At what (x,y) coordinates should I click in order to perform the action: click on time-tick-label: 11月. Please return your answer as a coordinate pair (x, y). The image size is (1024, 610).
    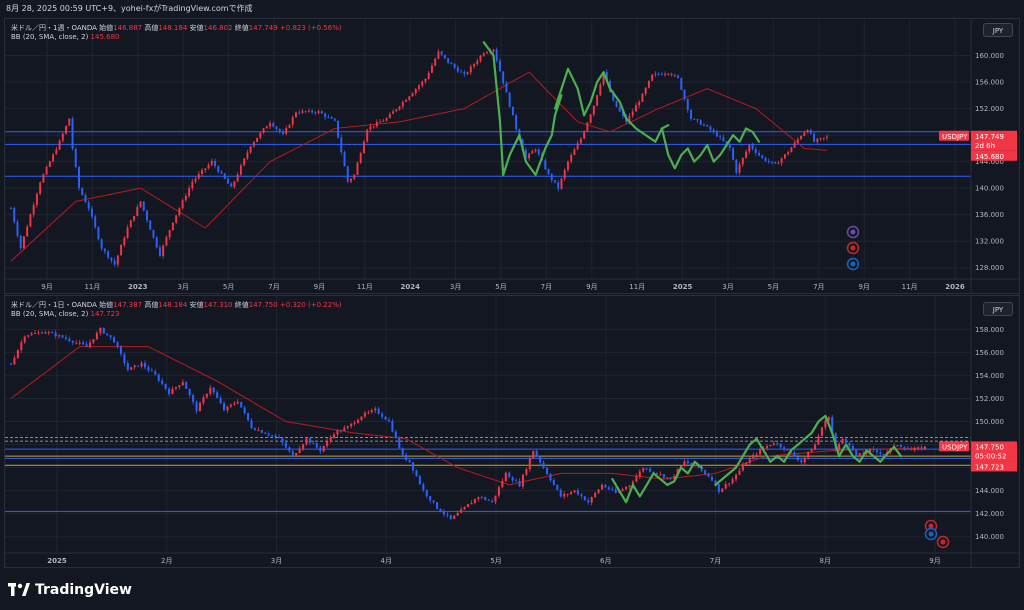
    Looking at the image, I should click on (910, 287).